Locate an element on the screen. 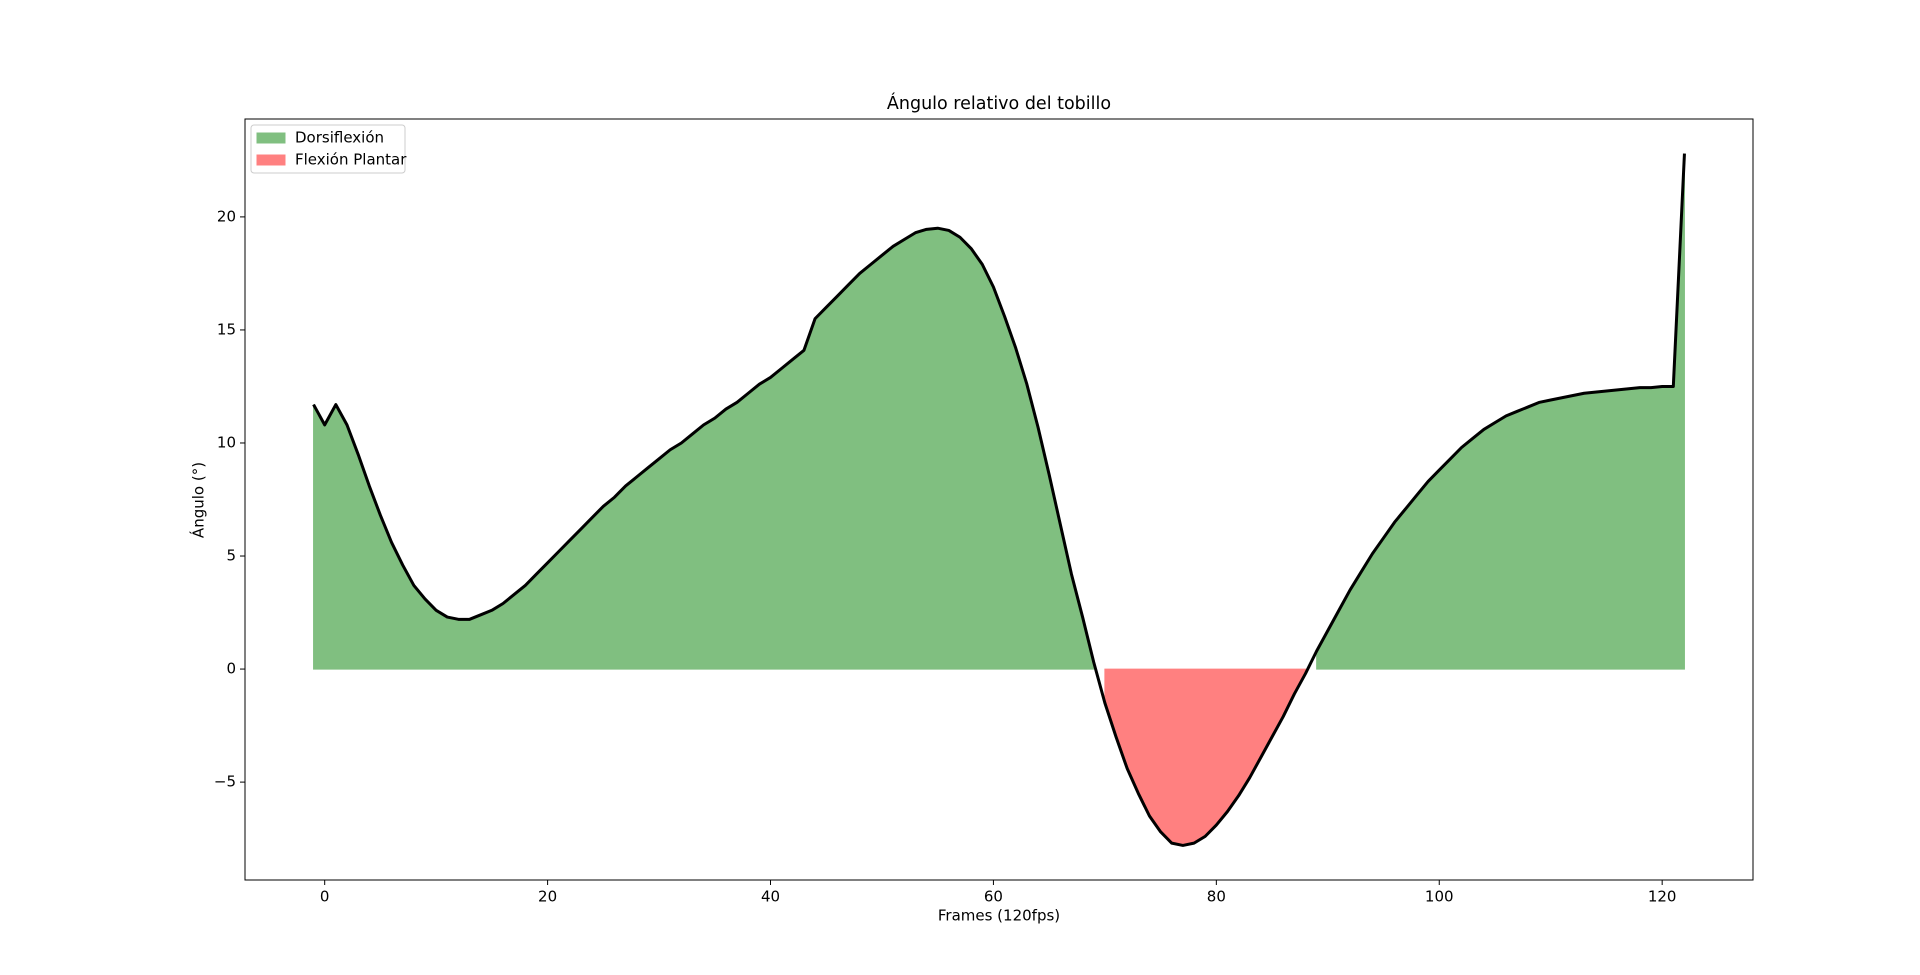  x-tick-label: 120 is located at coordinates (1662, 897).